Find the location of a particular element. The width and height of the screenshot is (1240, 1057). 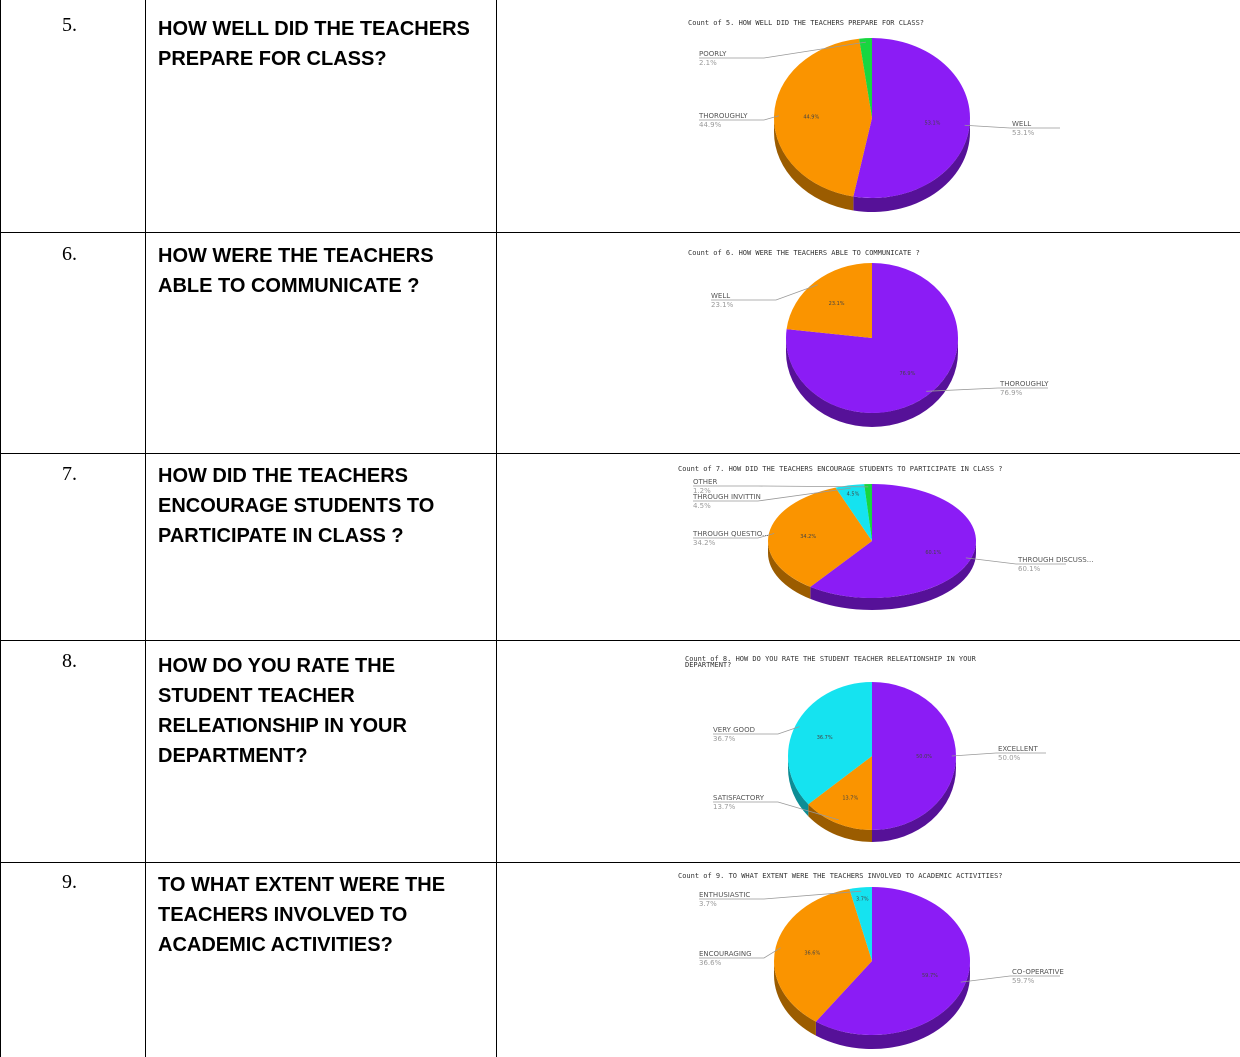

slice-percent: 53.1% is located at coordinates (1023, 133).